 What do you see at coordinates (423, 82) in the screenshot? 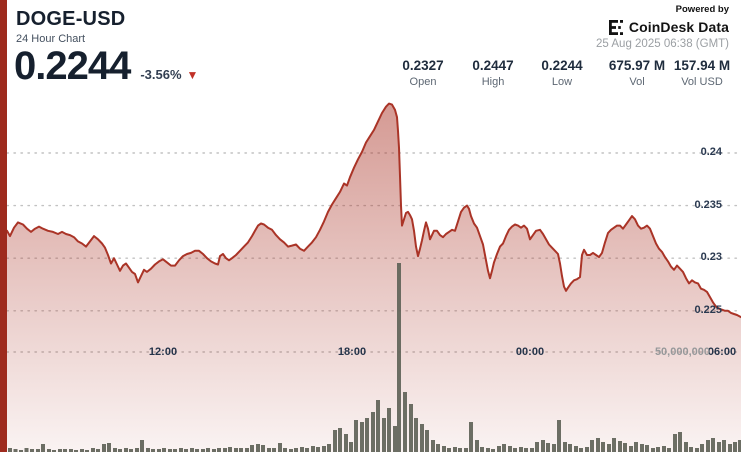
I see `stat-open-label: Open` at bounding box center [423, 82].